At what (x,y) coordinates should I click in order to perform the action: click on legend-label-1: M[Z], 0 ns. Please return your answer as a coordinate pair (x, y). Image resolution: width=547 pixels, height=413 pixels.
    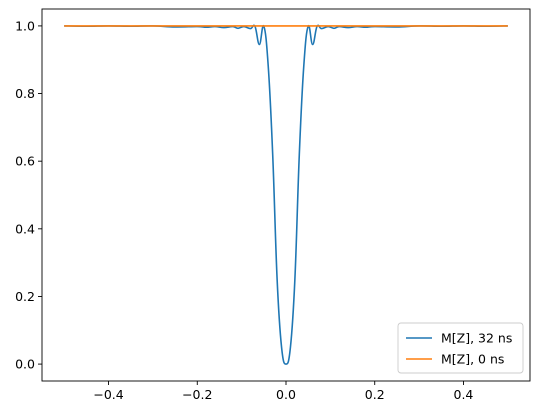
    Looking at the image, I should click on (472, 359).